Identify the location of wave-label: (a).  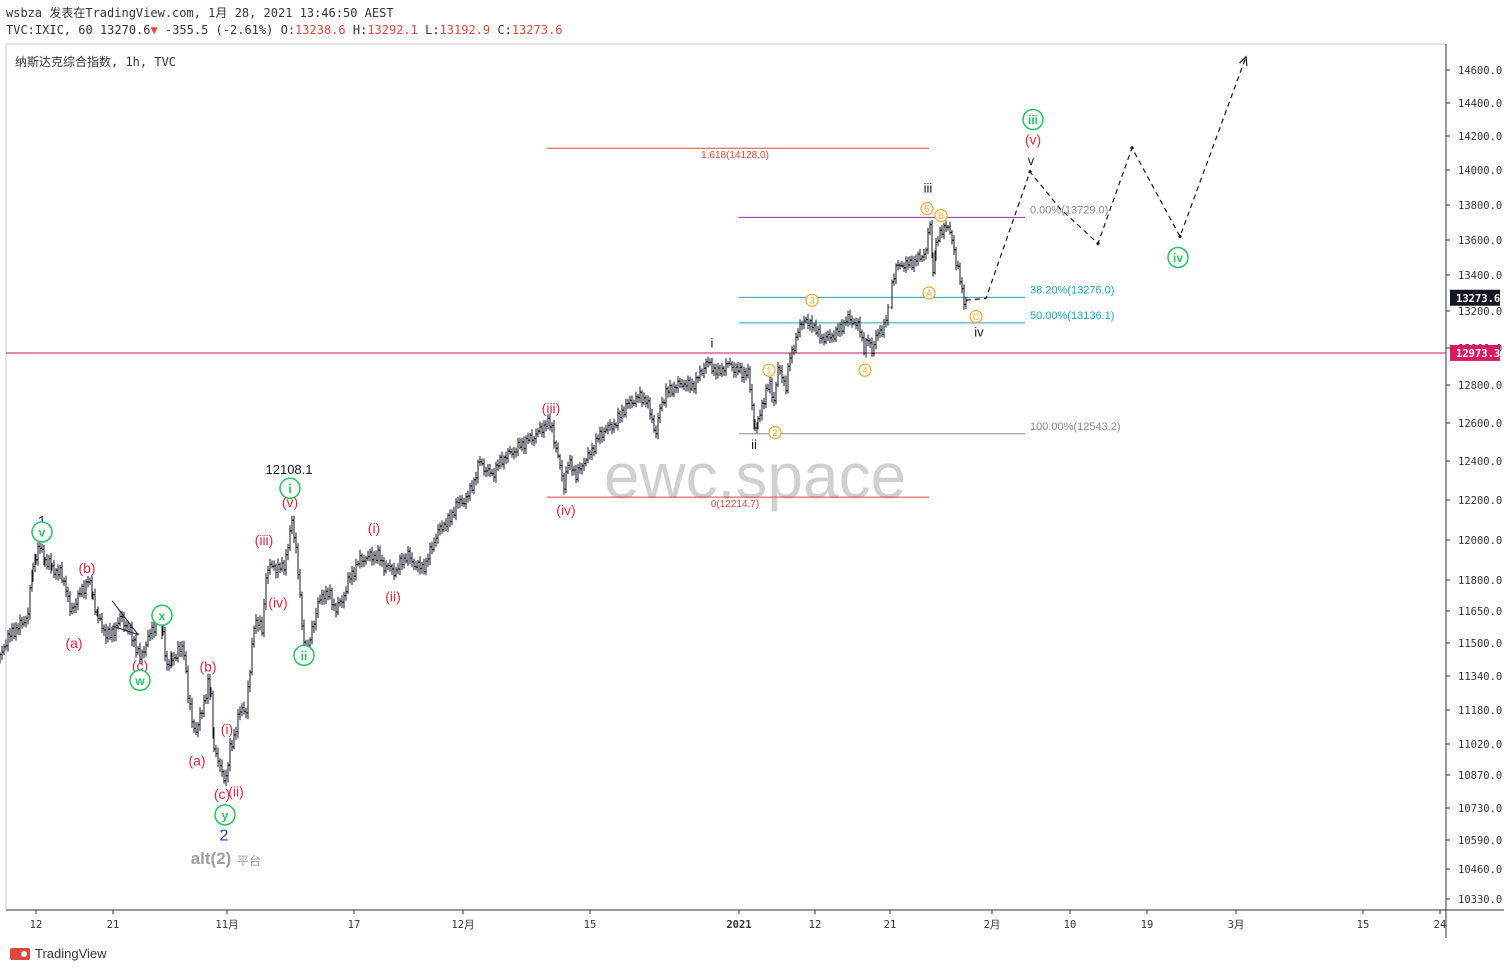
(196, 761).